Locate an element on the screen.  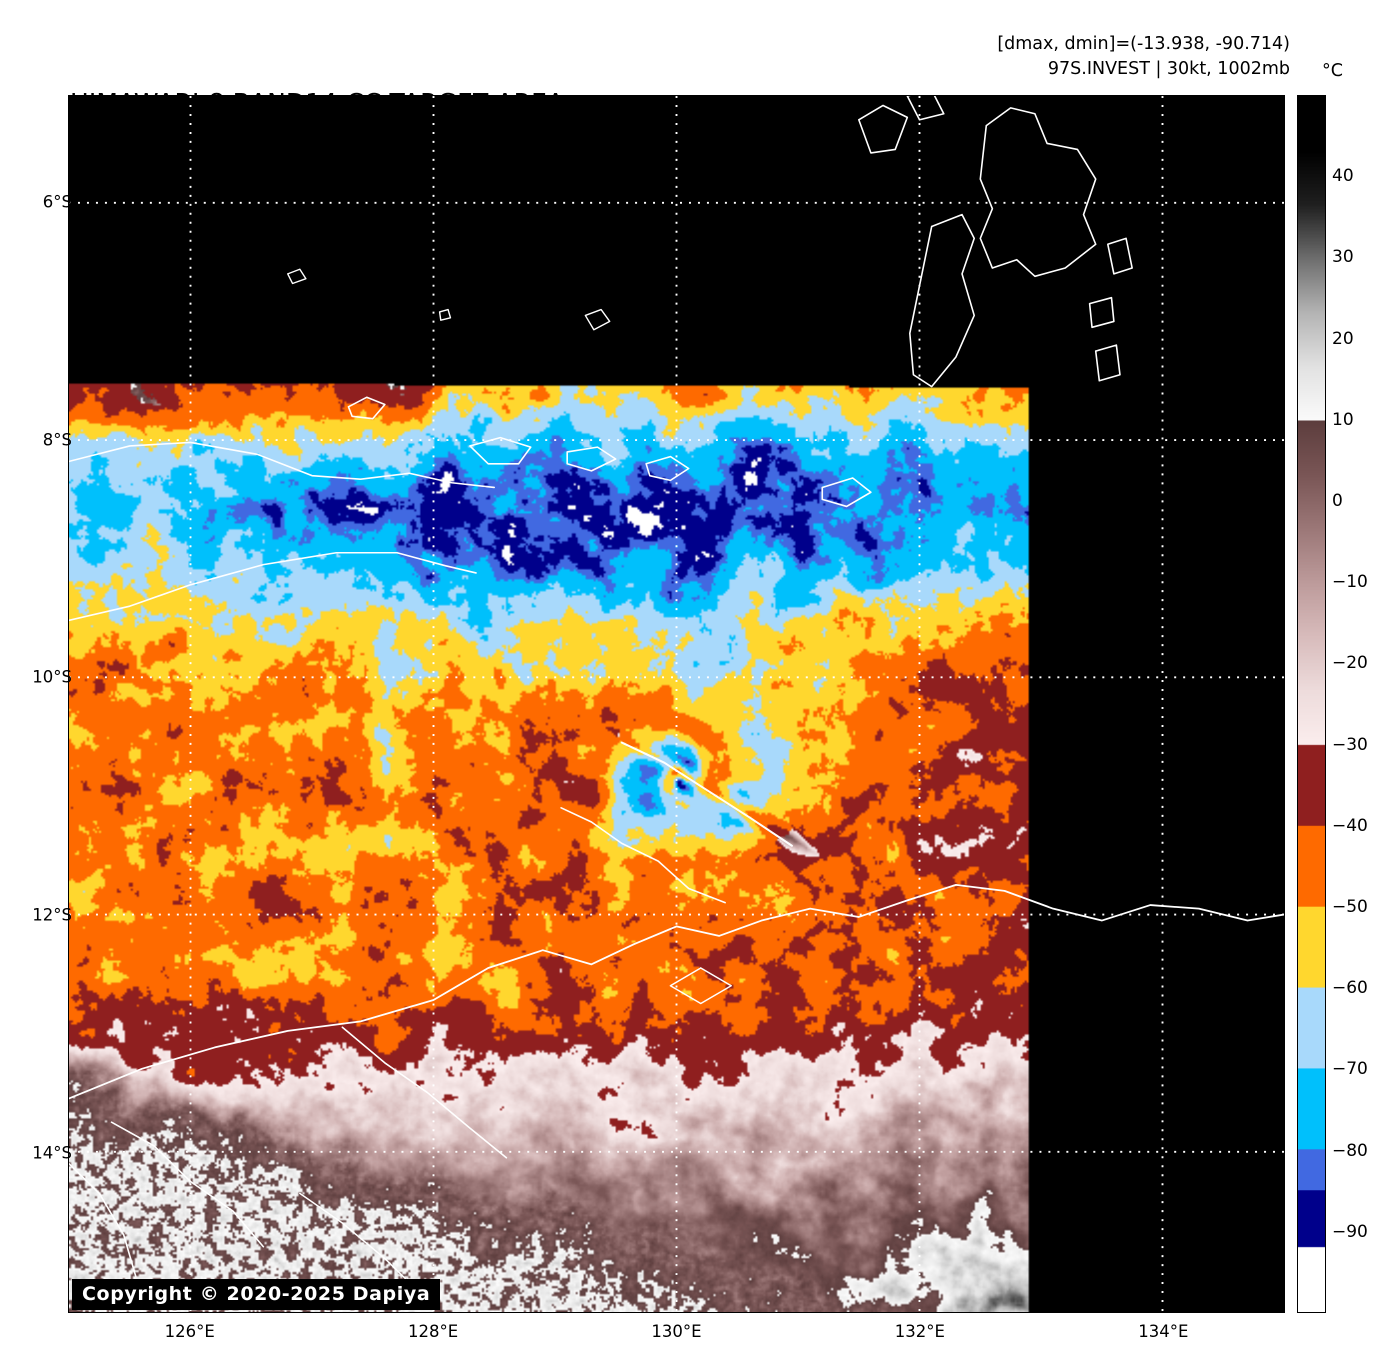
x-axis-tick-label: 132°E is located at coordinates (919, 1331).